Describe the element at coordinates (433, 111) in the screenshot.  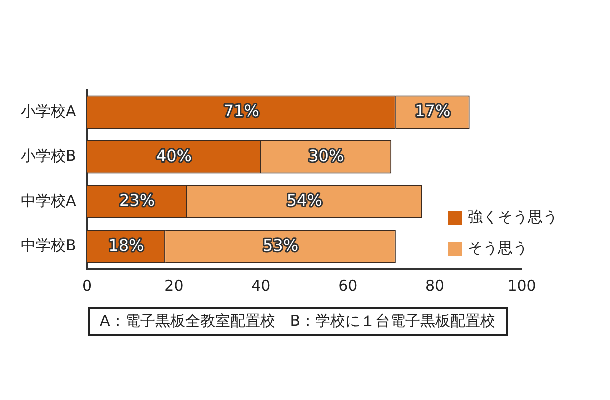
I see `data-label: 17%` at that location.